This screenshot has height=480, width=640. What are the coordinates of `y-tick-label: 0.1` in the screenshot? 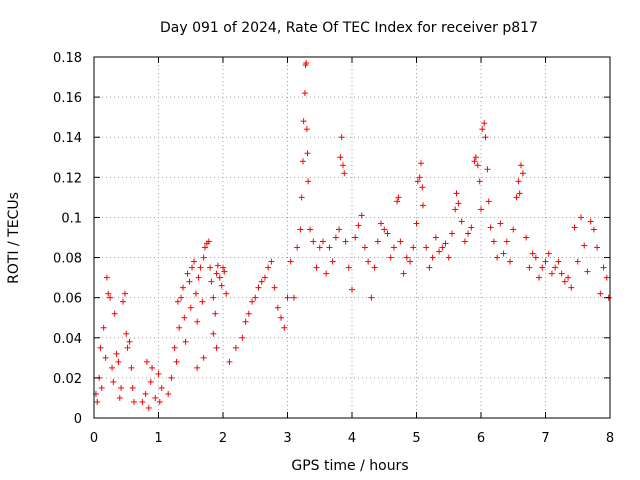 It's located at (71, 218).